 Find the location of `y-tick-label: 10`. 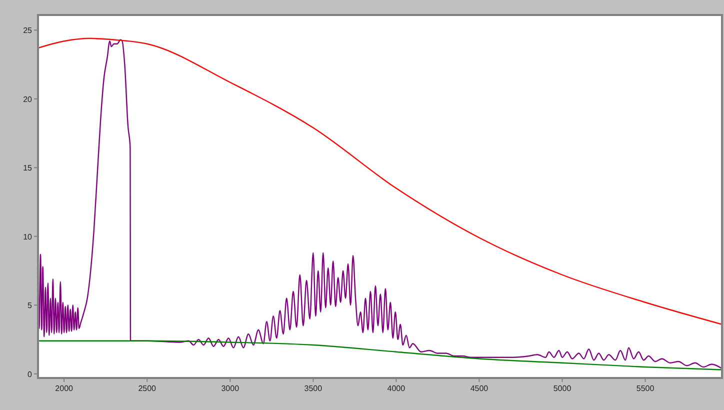

y-tick-label: 10 is located at coordinates (28, 237).